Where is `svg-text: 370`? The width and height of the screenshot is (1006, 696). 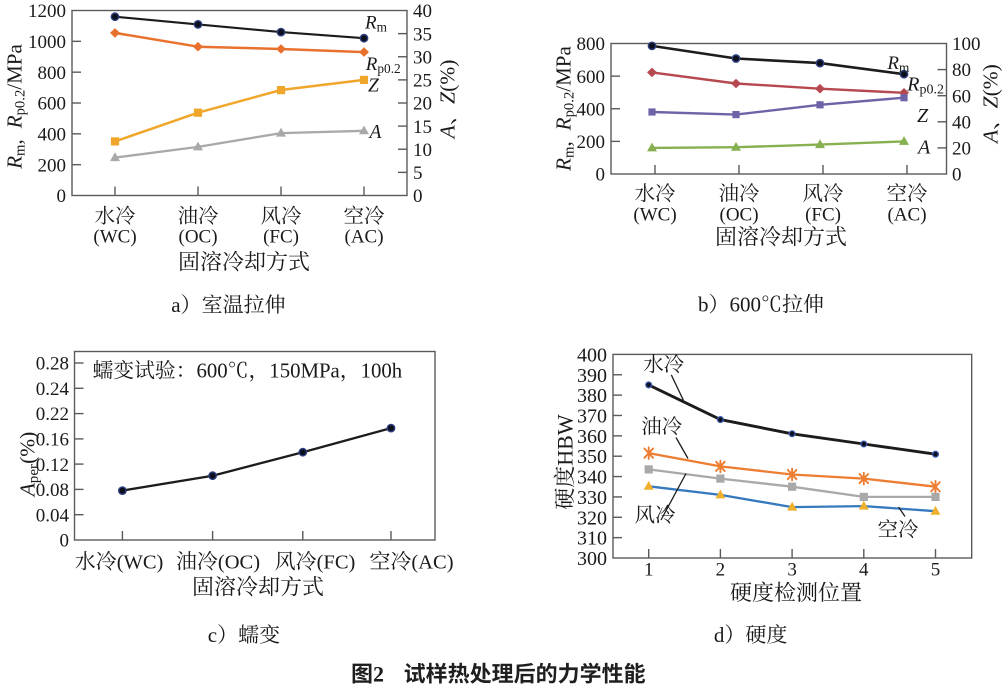 svg-text: 370 is located at coordinates (592, 417).